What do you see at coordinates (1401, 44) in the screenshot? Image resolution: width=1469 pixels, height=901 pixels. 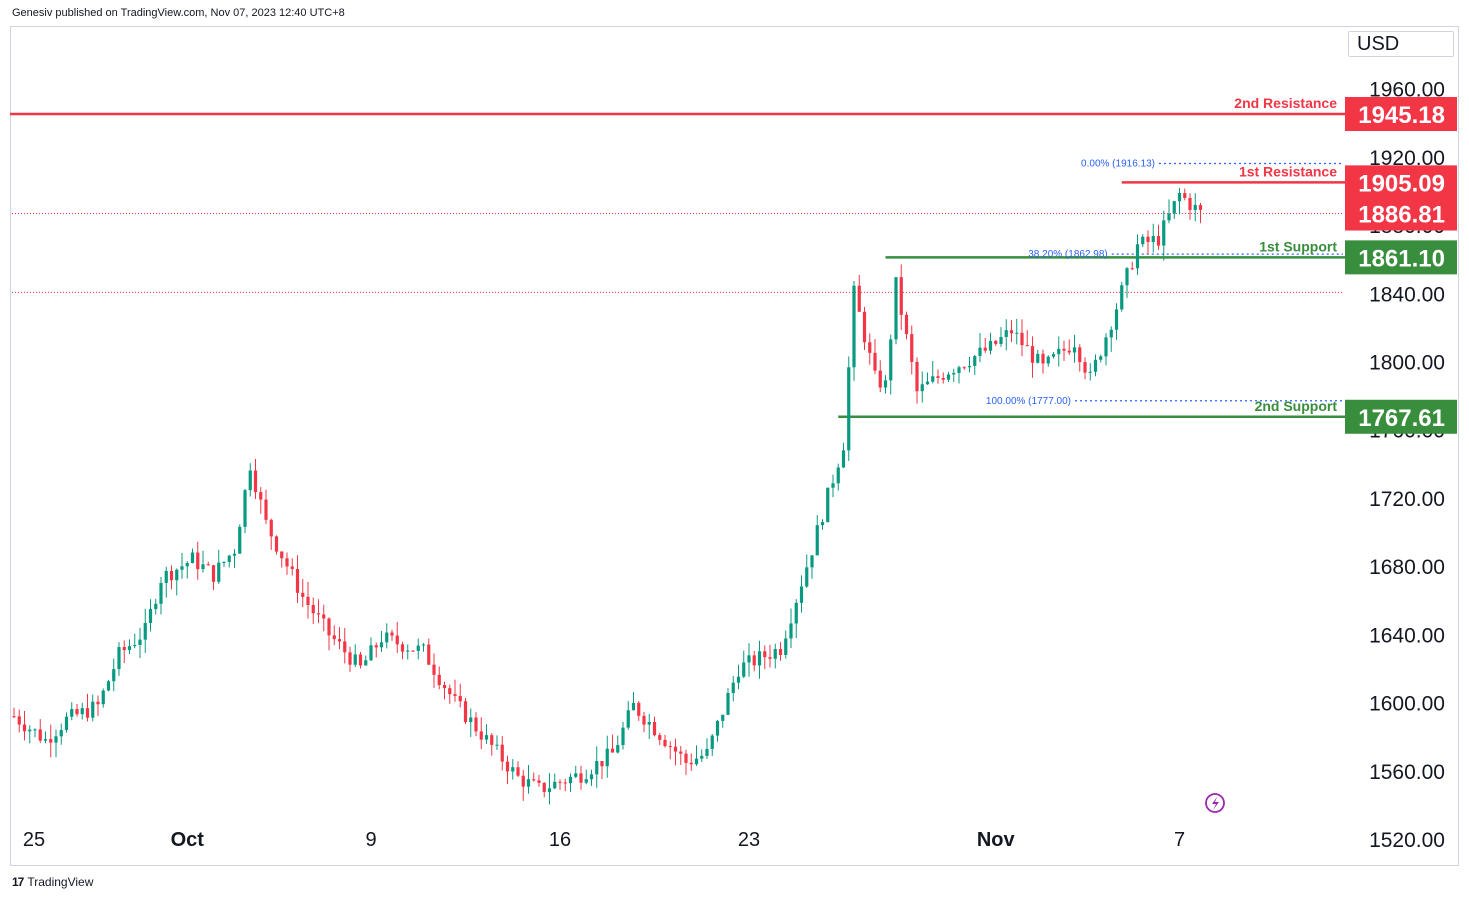 I see `currency-selector: USD` at bounding box center [1401, 44].